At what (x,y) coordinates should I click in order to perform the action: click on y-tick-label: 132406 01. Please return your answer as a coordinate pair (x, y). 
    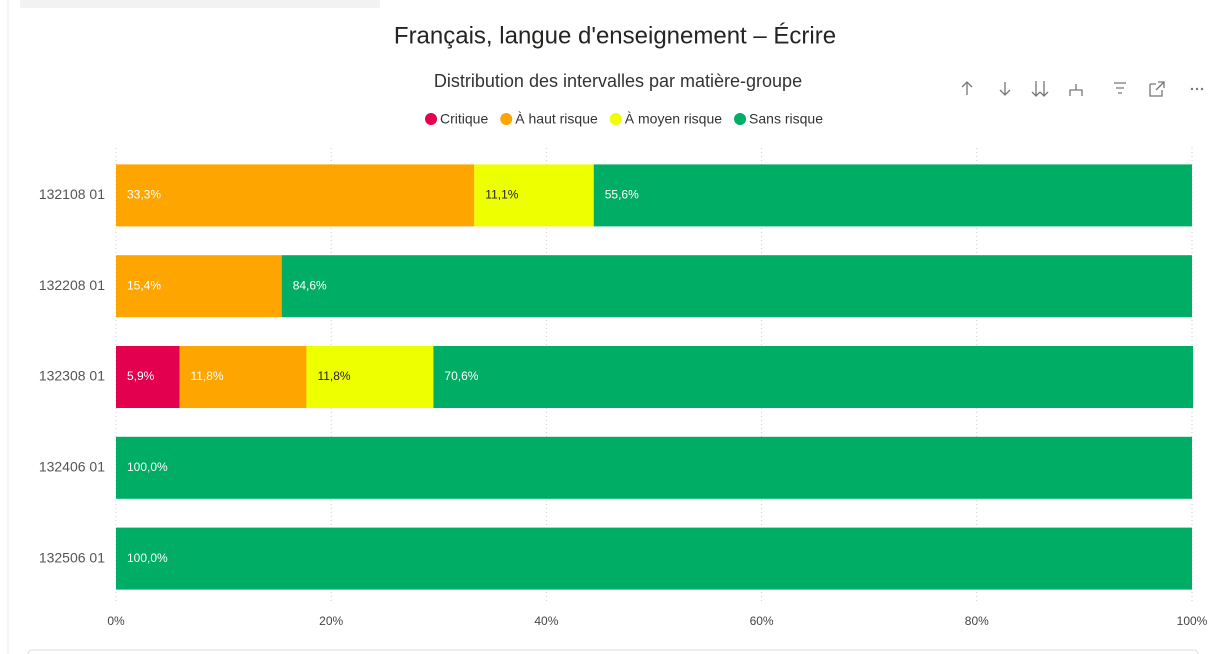
    Looking at the image, I should click on (72, 467).